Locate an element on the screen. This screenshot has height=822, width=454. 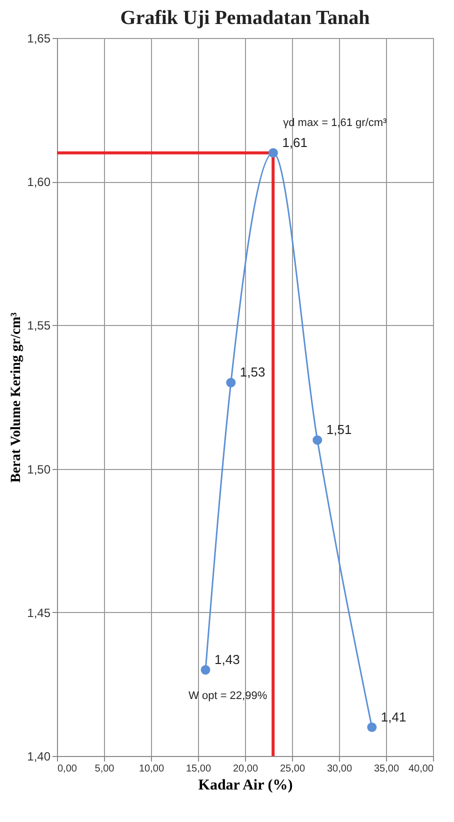
x-tick-label: 5,00 is located at coordinates (104, 769).